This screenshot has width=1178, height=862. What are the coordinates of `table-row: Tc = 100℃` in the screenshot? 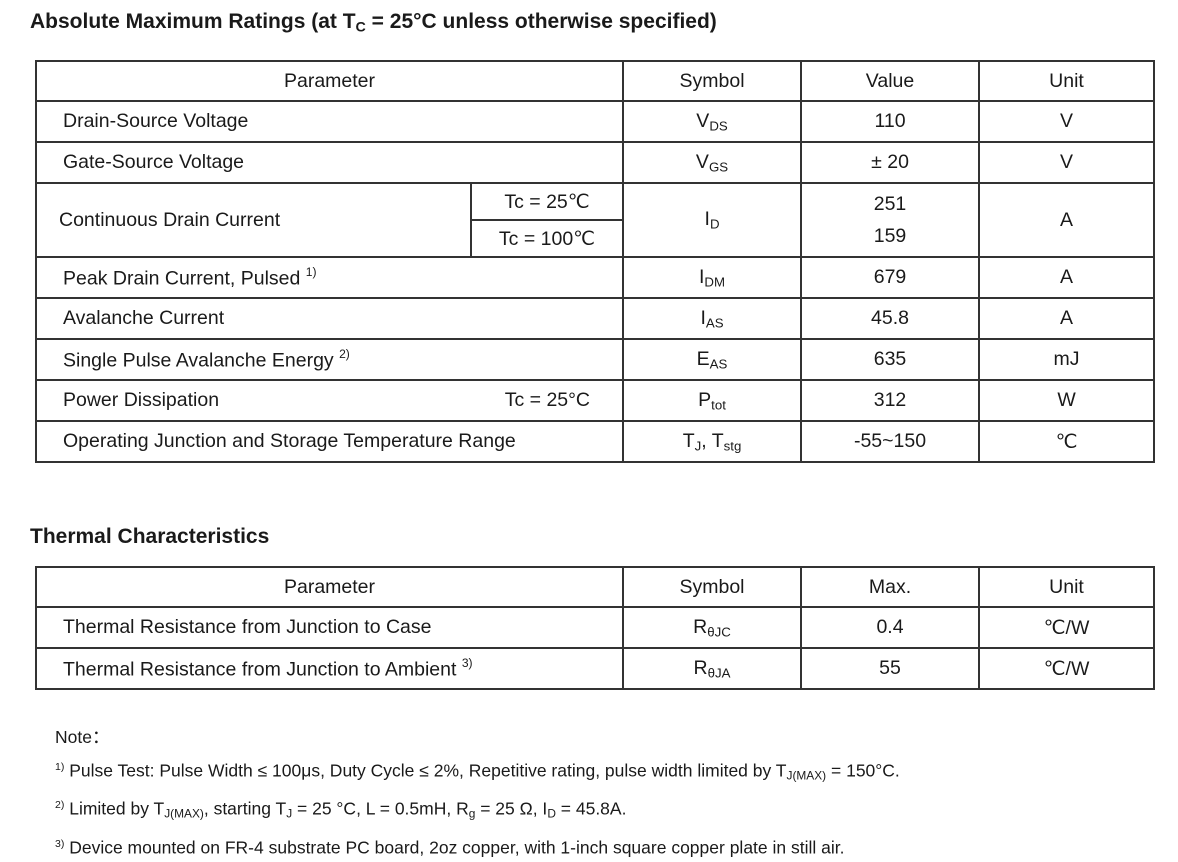 It's located at (595, 238).